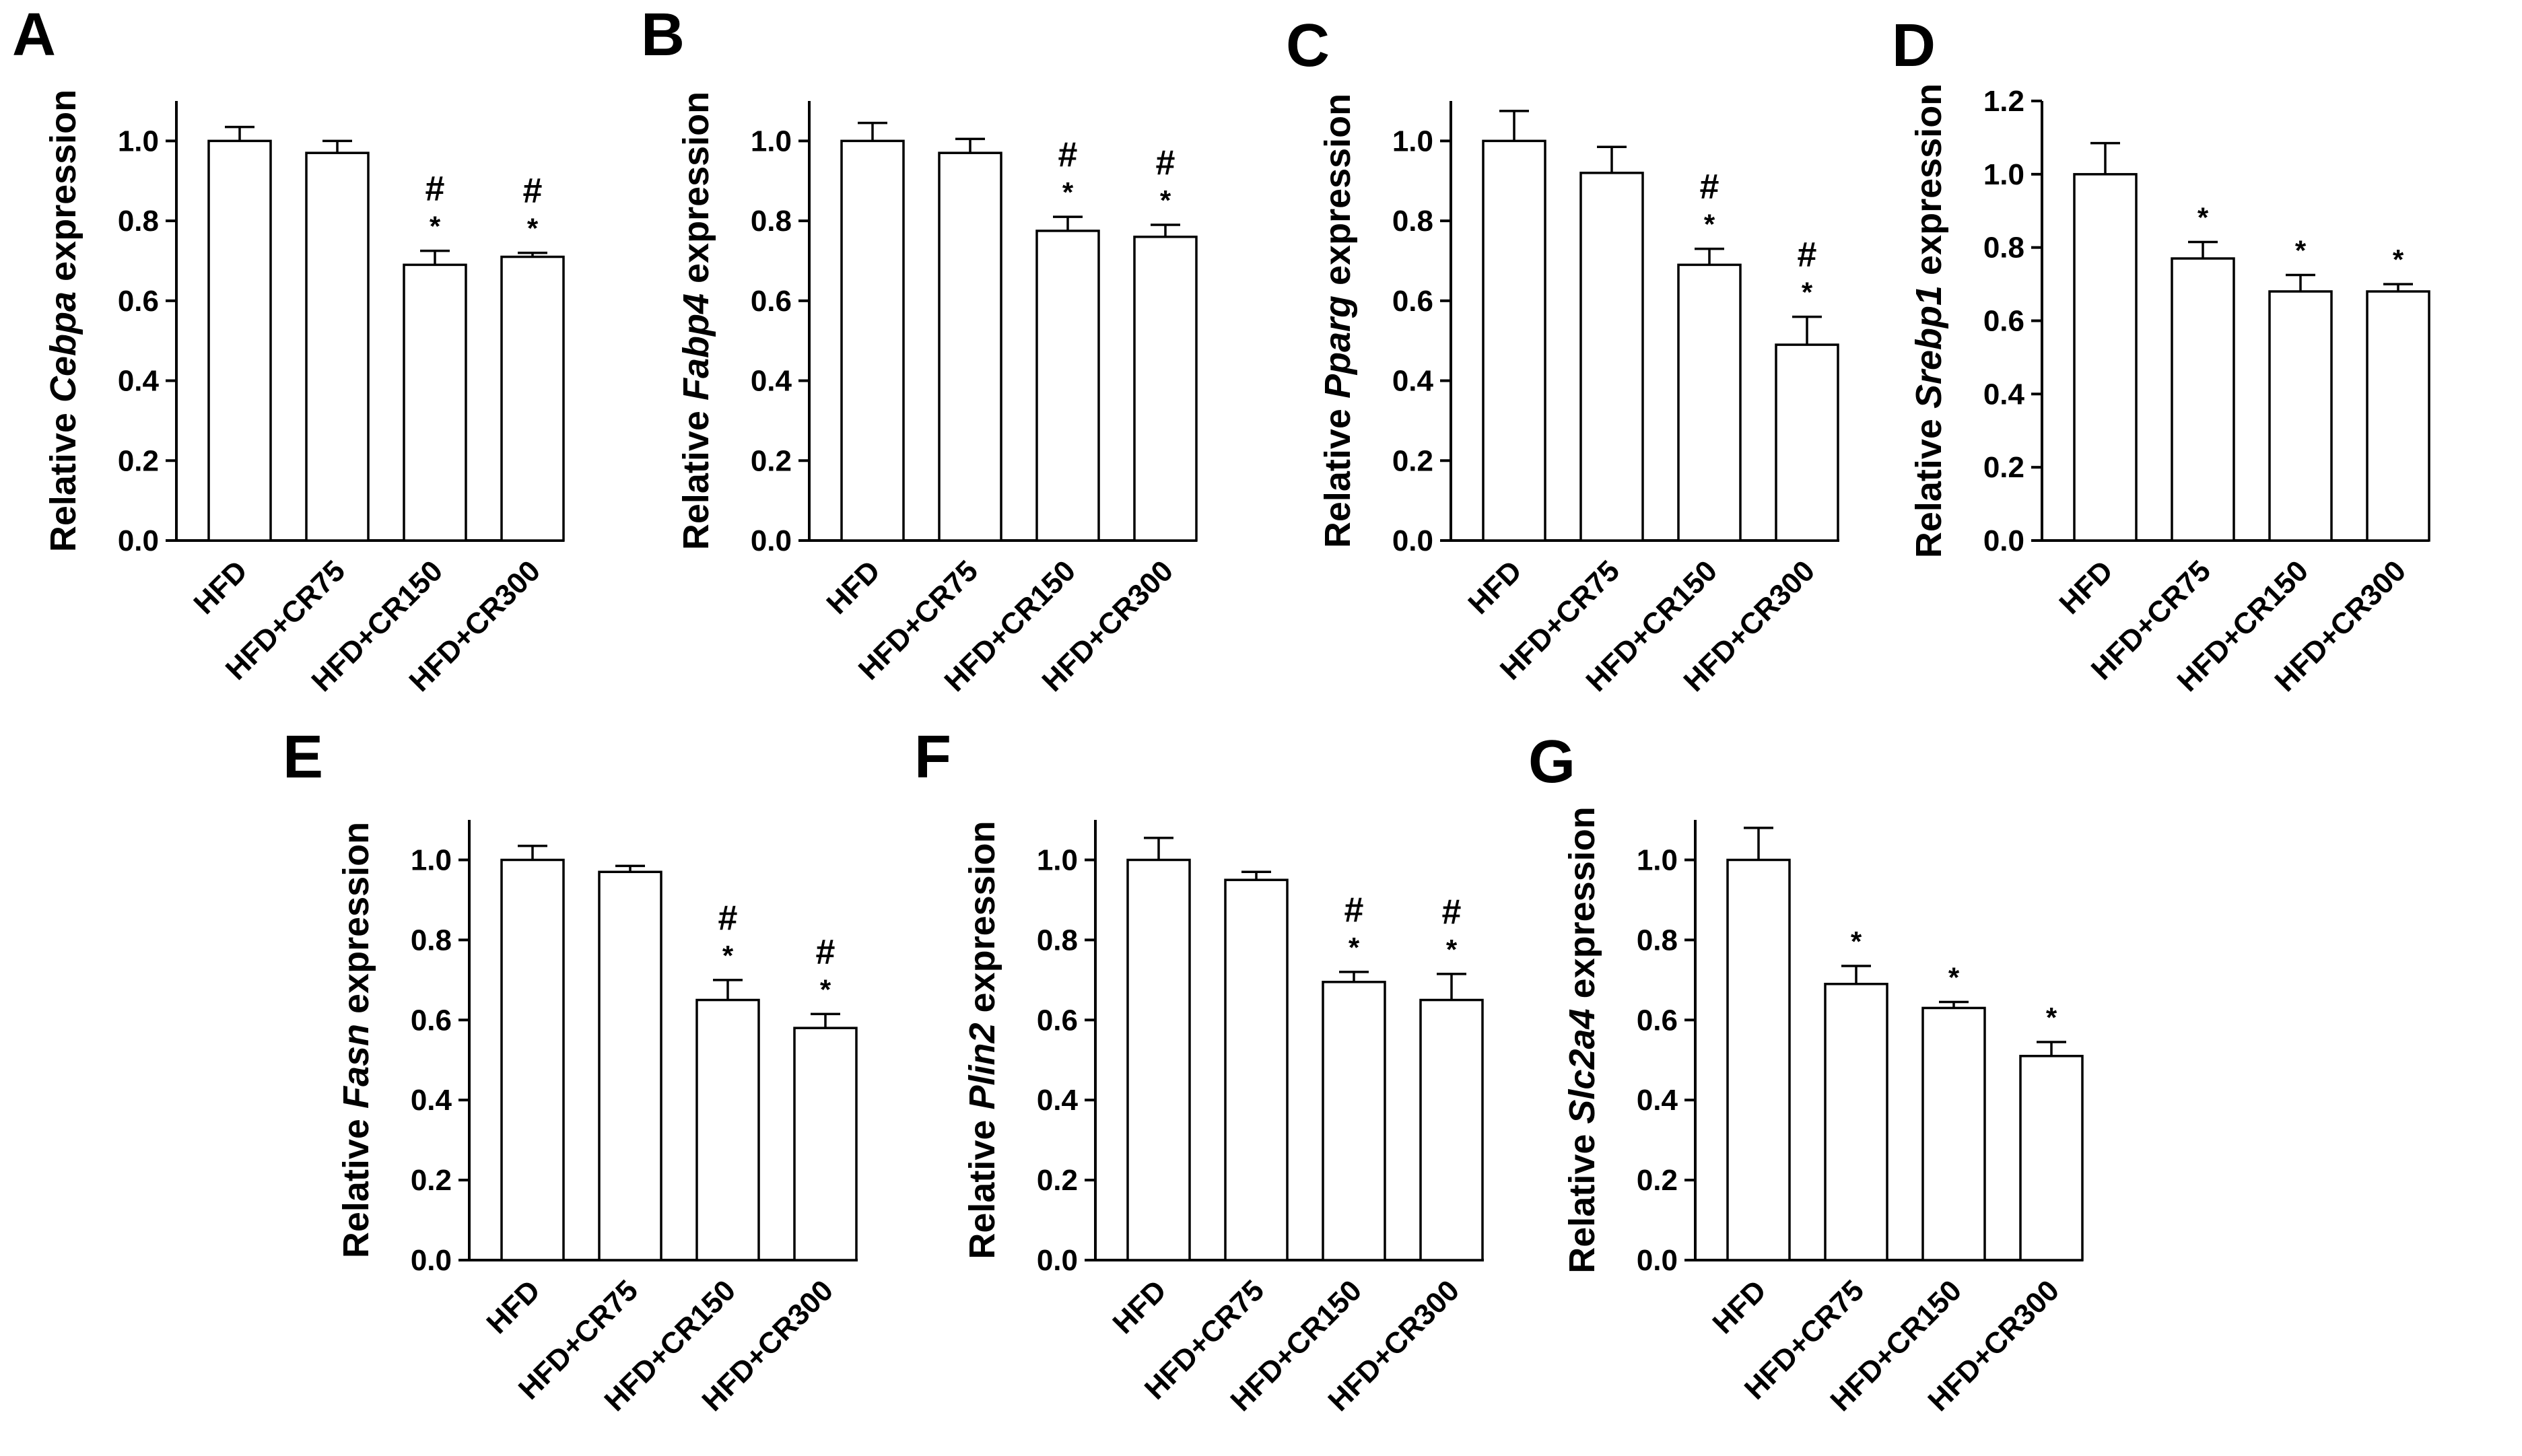 The width and height of the screenshot is (2522, 1456). What do you see at coordinates (932, 757) in the screenshot?
I see `panel-letter: F` at bounding box center [932, 757].